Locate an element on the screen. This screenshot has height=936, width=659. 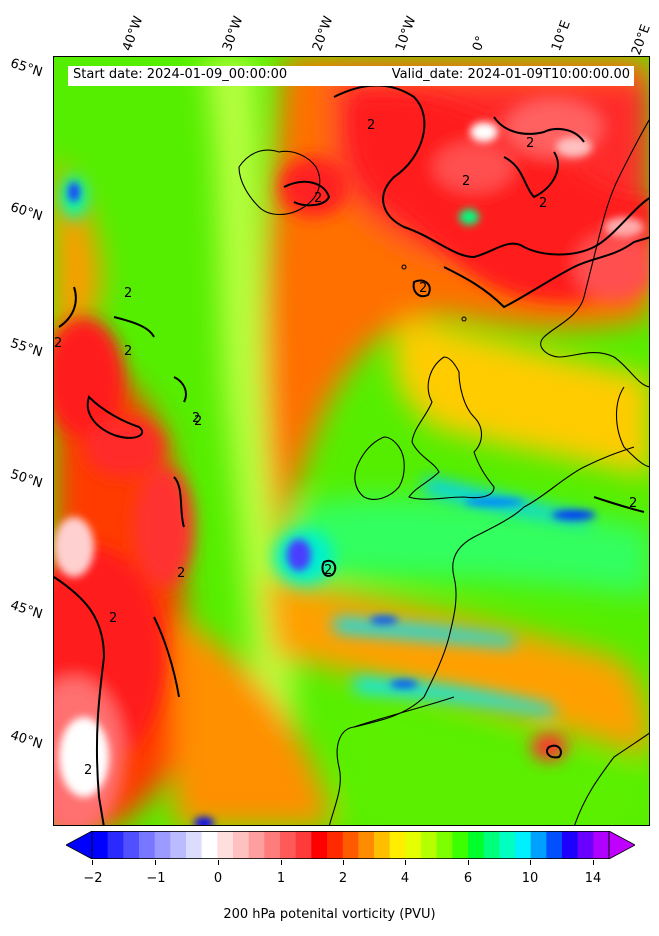
lon-label-20e: 20°E is located at coordinates (641, 40).